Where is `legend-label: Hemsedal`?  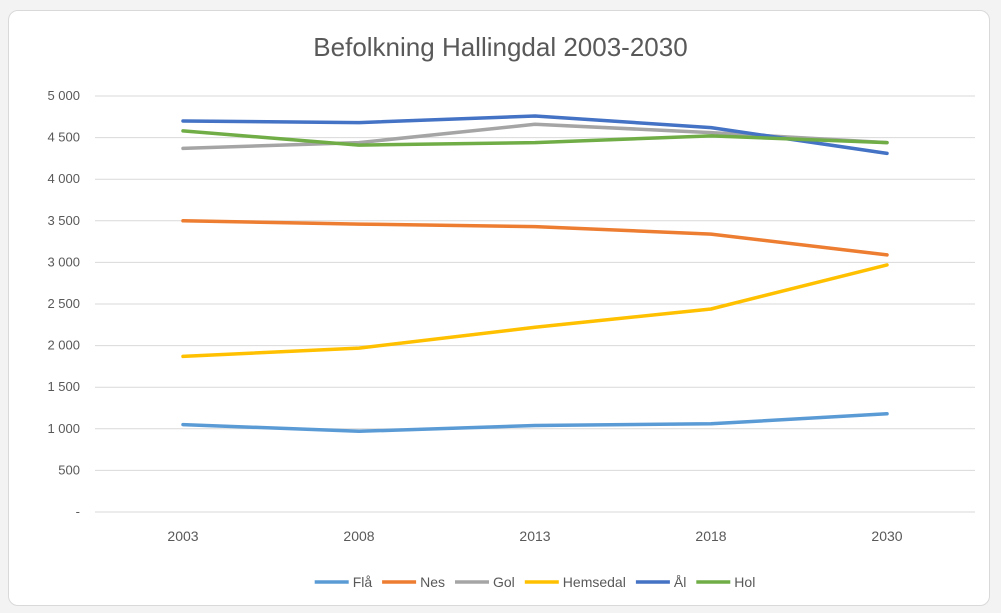 legend-label: Hemsedal is located at coordinates (594, 582).